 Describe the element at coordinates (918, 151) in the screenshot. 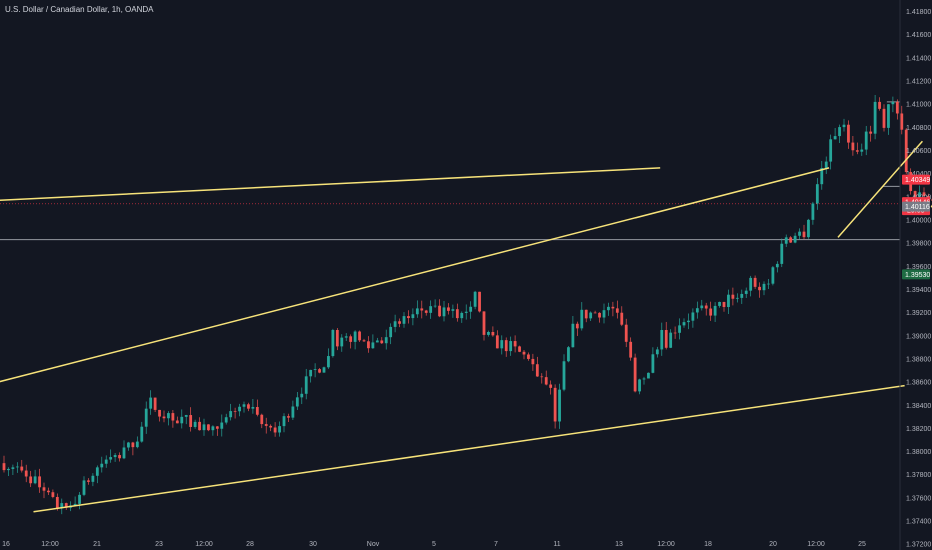

I see `price-tick-label: 1.40600` at that location.